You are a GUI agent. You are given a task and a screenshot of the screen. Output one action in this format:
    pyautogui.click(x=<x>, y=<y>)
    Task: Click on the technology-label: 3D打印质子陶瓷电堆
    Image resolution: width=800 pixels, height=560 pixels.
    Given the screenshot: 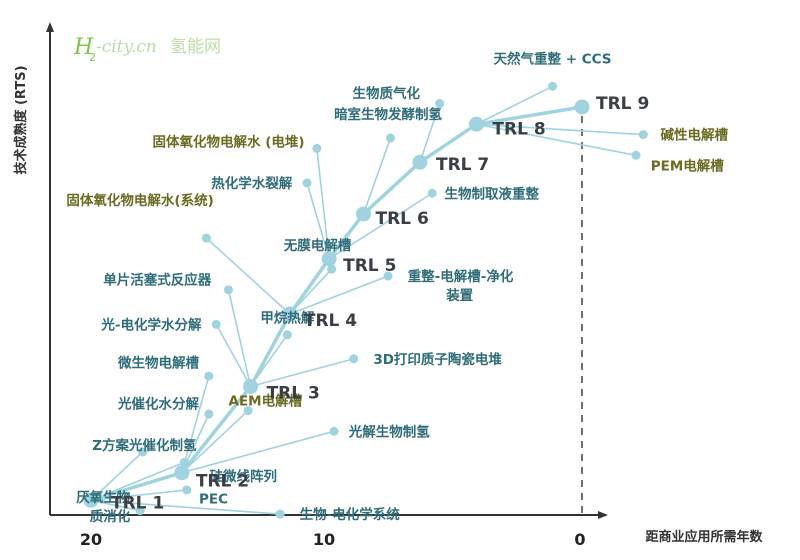 What is the action you would take?
    pyautogui.click(x=437, y=359)
    